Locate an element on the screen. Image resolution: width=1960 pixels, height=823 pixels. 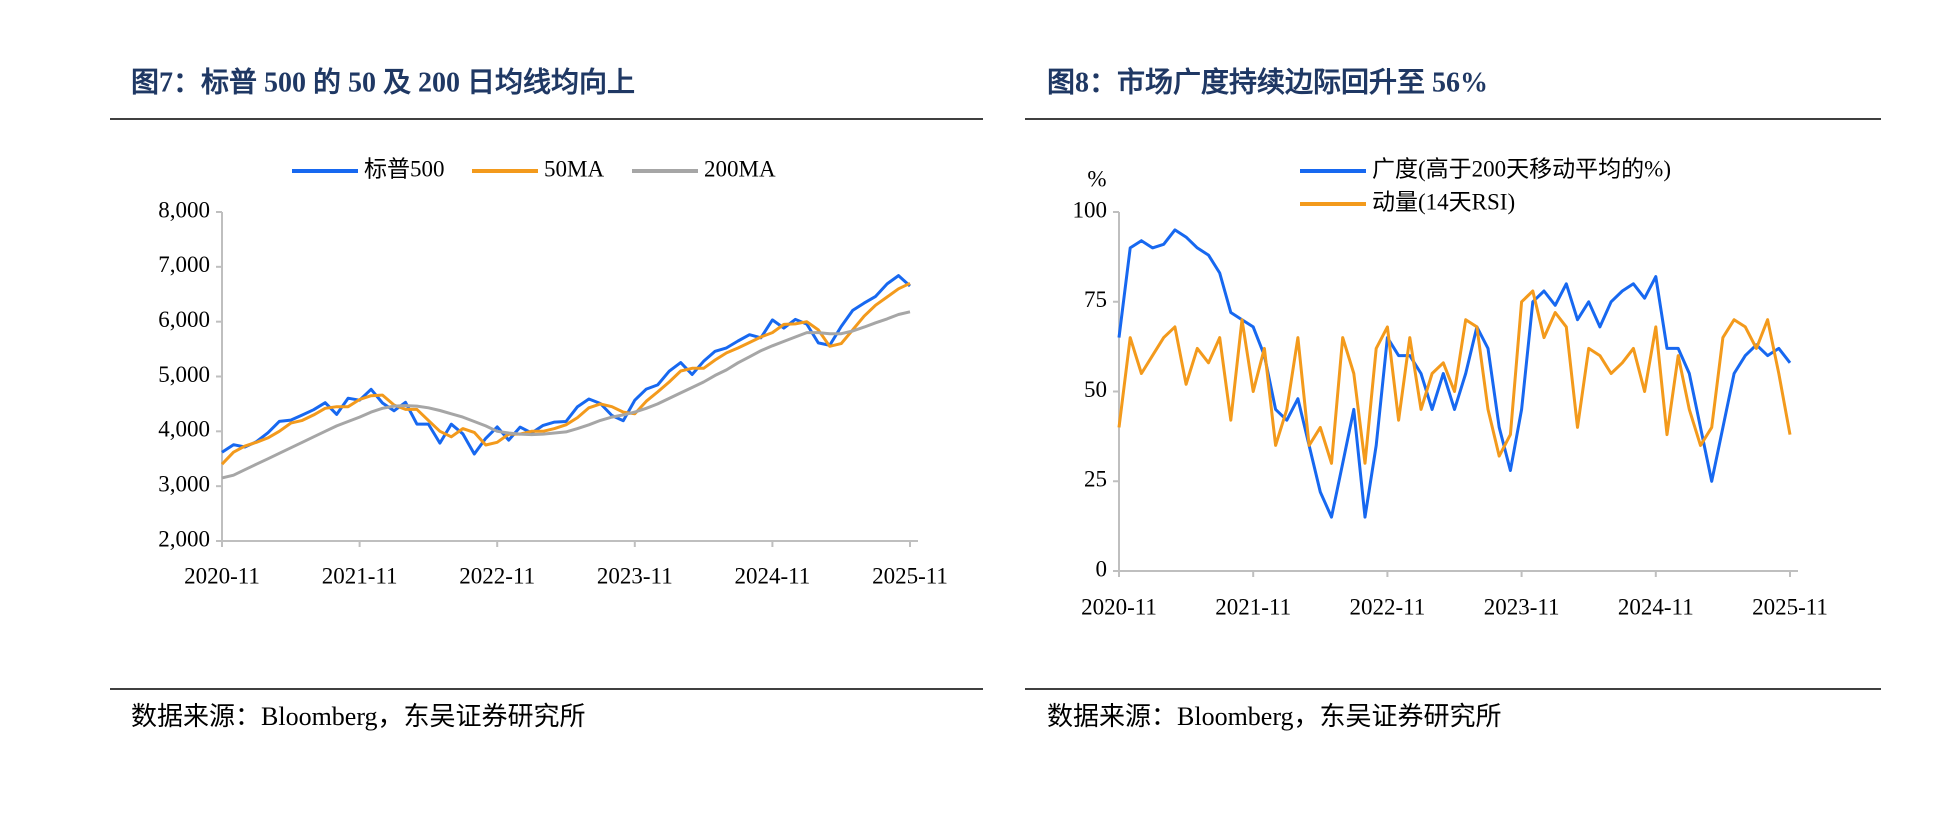
legend-label: 200MA is located at coordinates (740, 168).